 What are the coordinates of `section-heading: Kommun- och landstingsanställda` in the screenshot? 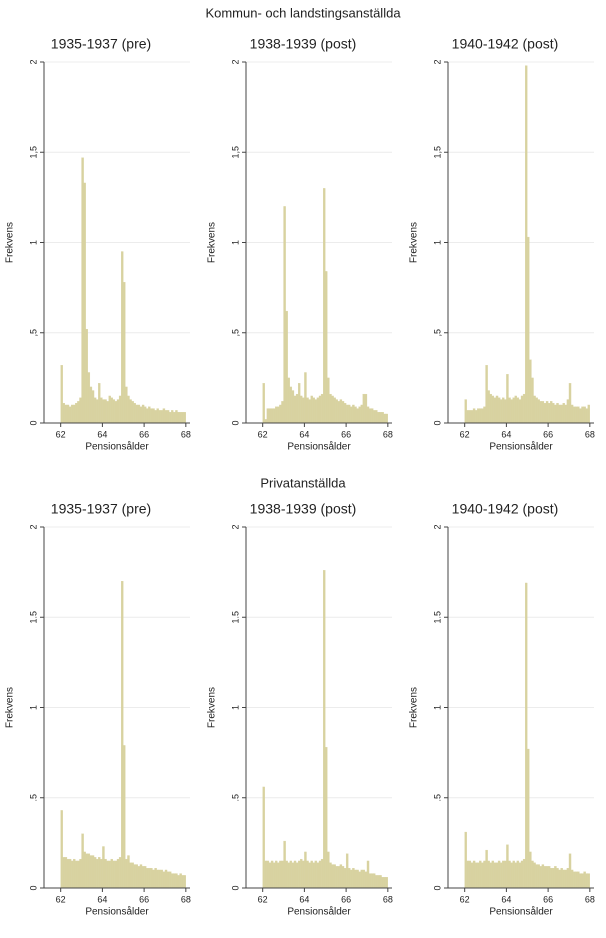 It's located at (303, 12).